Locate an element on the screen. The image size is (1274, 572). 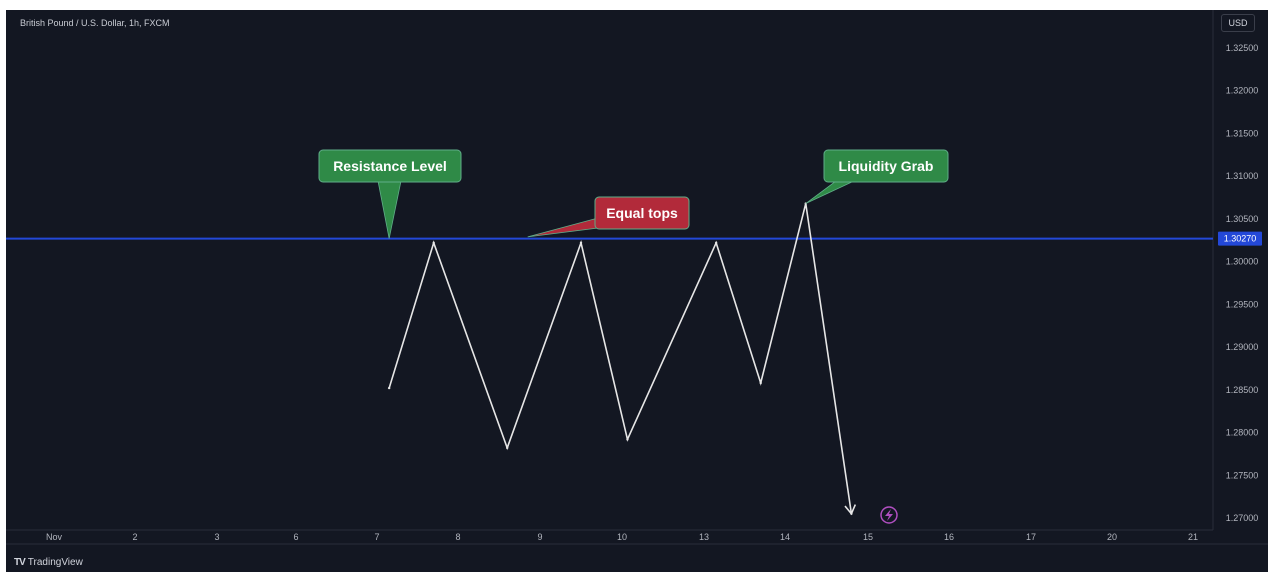
y-tick-label: 1.29500 is located at coordinates (1242, 304).